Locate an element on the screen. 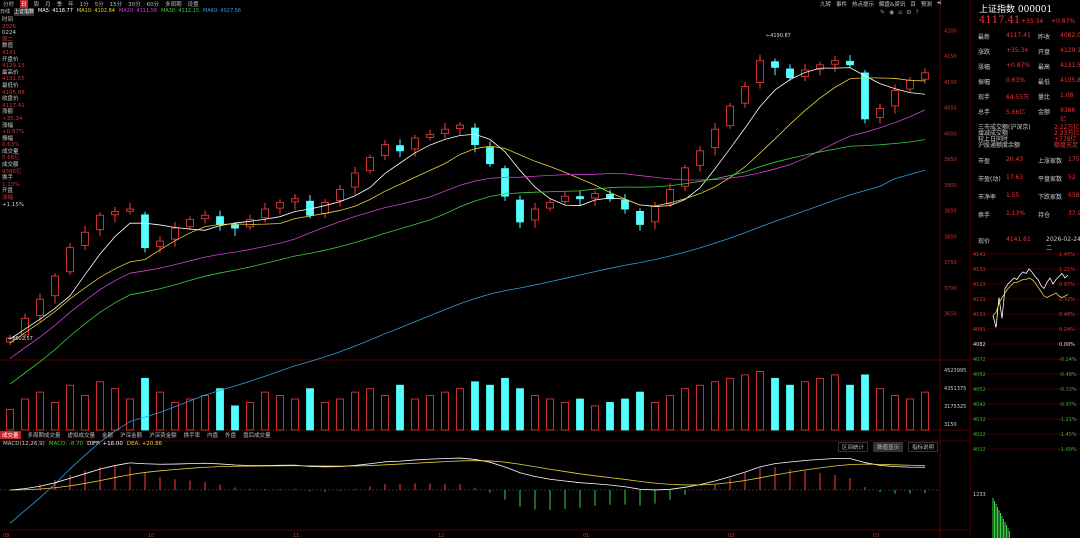  info-item: 4131.55 is located at coordinates (13, 79).